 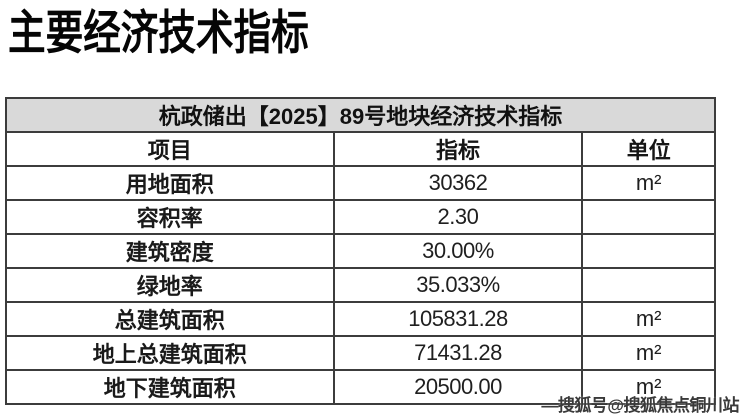 I want to click on column-header-unit: 单位, so click(x=648, y=149).